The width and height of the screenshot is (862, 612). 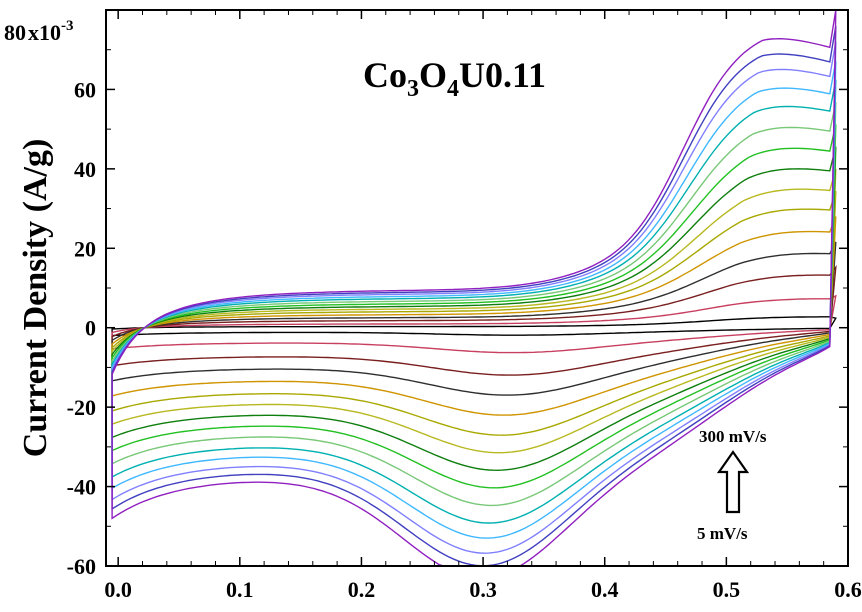 I want to click on x-tick-label: 0.6, so click(x=848, y=589).